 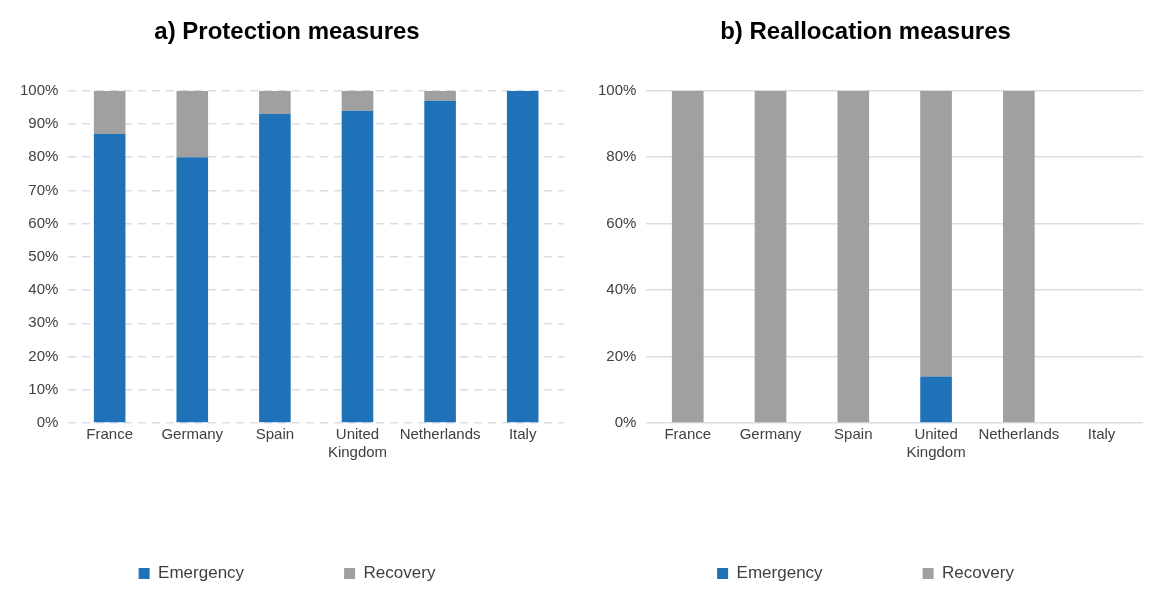 I want to click on chart-title: b) Reallocation measures, so click(x=865, y=31).